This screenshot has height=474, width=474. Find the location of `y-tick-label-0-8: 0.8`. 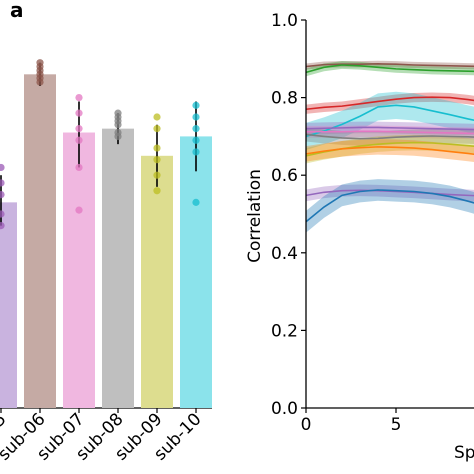

y-tick-label-0-8: 0.8 is located at coordinates (284, 99).